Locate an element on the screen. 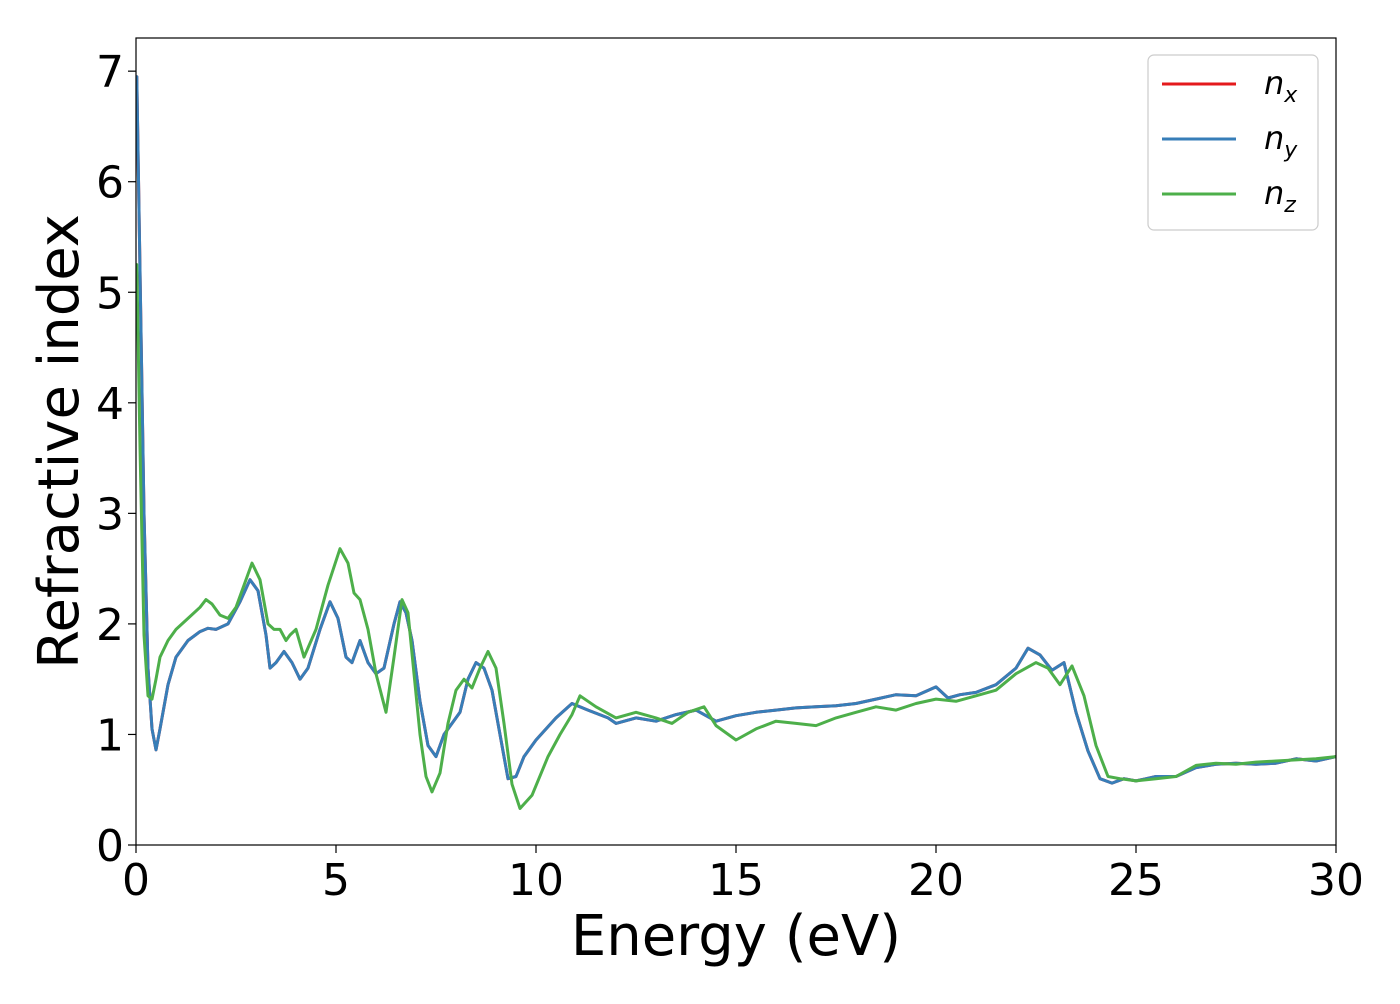  legend-label-subscript: y is located at coordinates (1290, 150).